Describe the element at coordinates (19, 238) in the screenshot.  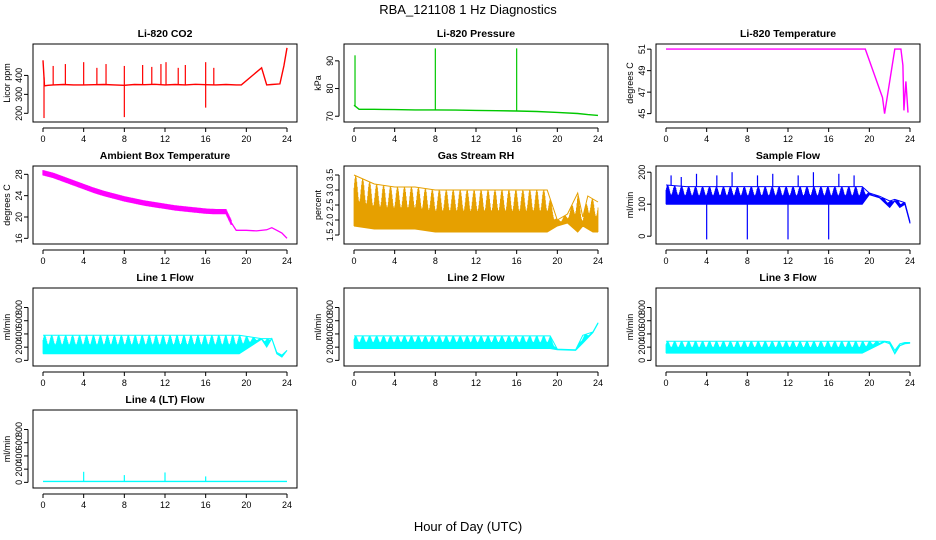
I see `y-tick-label: 16` at that location.